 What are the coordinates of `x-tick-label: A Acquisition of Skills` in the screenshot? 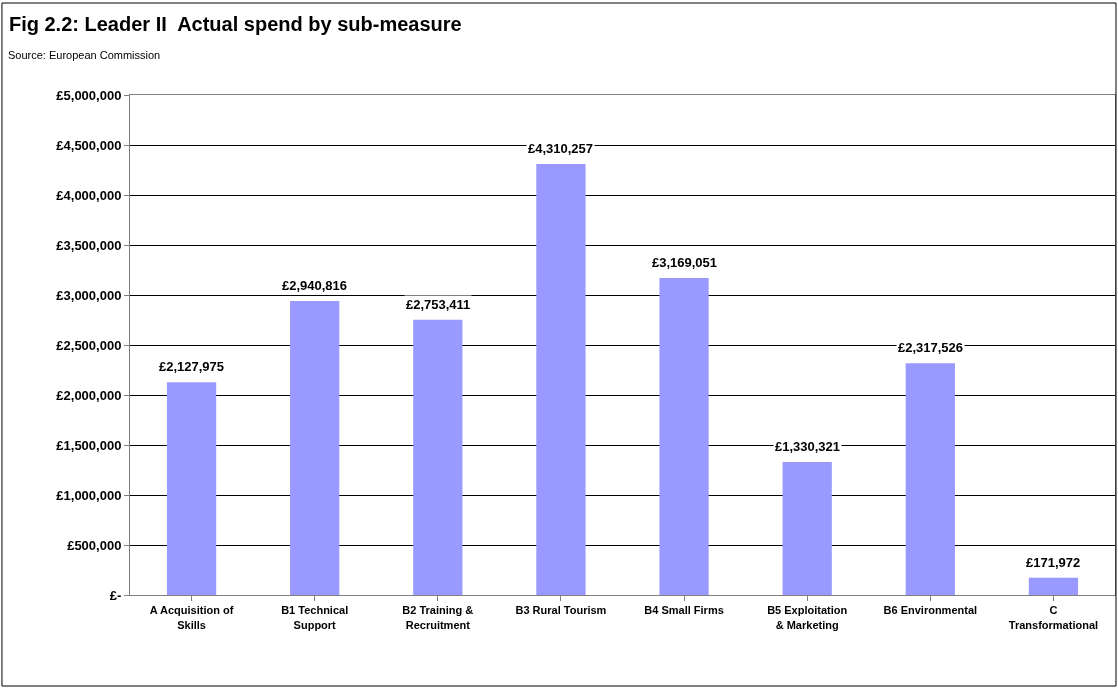 It's located at (191, 617).